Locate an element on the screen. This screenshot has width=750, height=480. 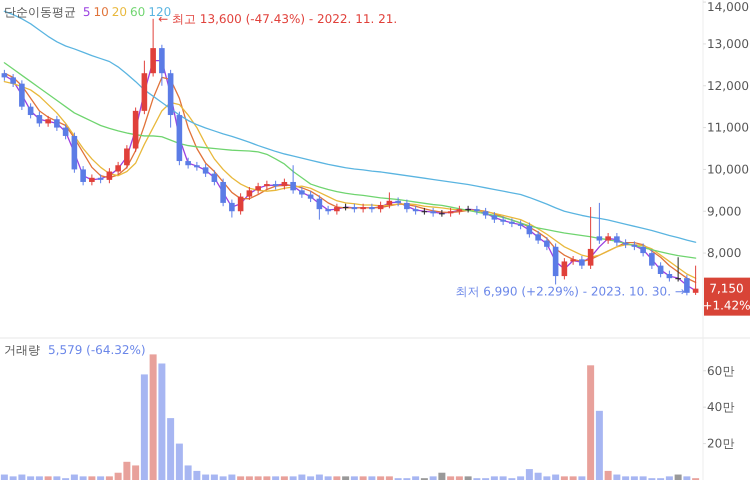
legend-title: 단순이동평균 is located at coordinates (42, 12).